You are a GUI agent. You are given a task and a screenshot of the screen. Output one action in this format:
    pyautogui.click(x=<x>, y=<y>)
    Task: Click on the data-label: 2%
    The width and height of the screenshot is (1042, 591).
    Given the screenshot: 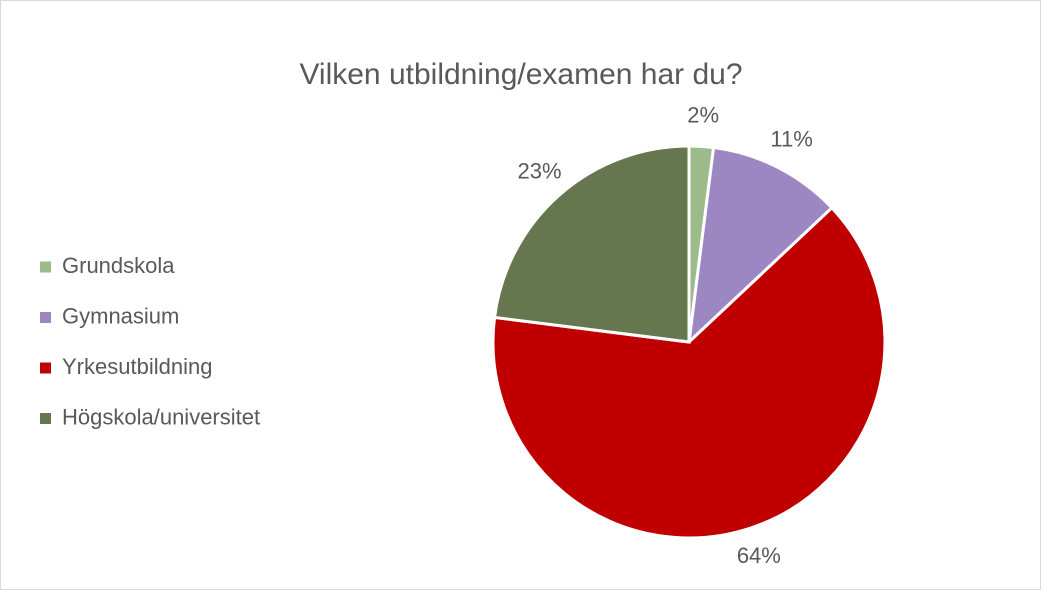 What is the action you would take?
    pyautogui.click(x=703, y=114)
    